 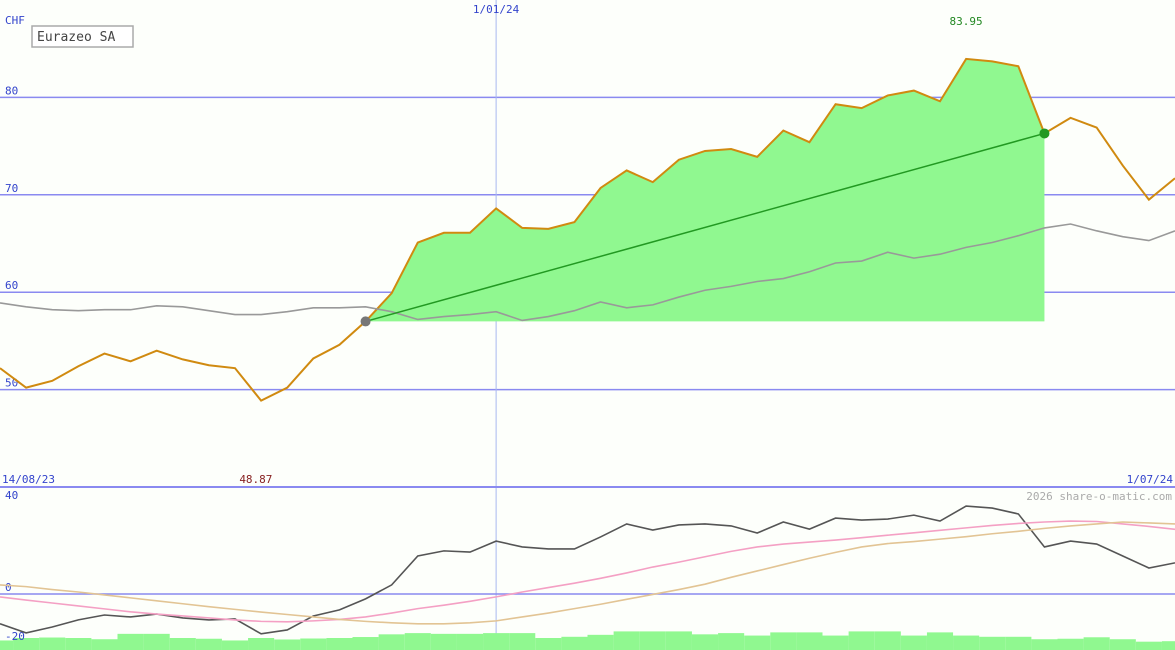 I want to click on x-tick-label: 14/08/23, so click(x=28, y=479).